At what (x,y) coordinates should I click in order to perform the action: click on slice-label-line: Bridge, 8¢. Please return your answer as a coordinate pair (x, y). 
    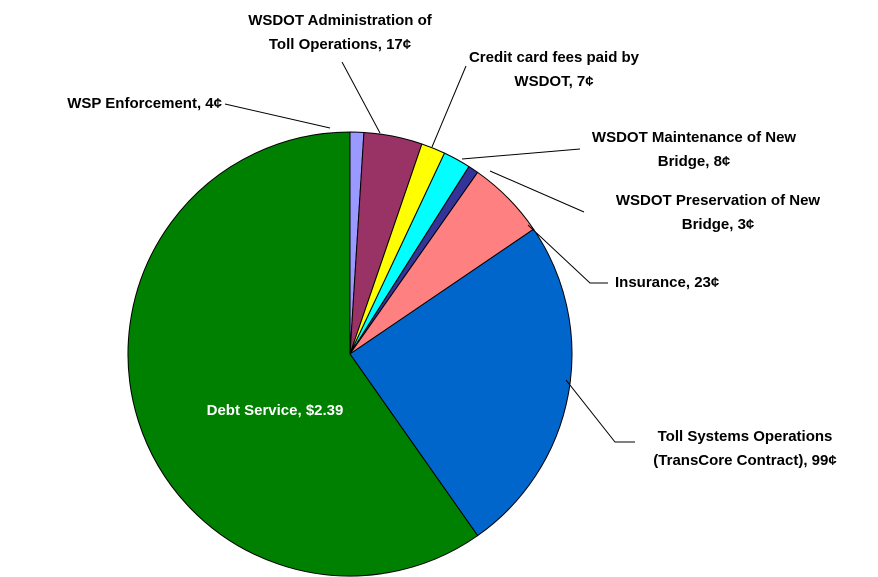
    Looking at the image, I should click on (694, 161).